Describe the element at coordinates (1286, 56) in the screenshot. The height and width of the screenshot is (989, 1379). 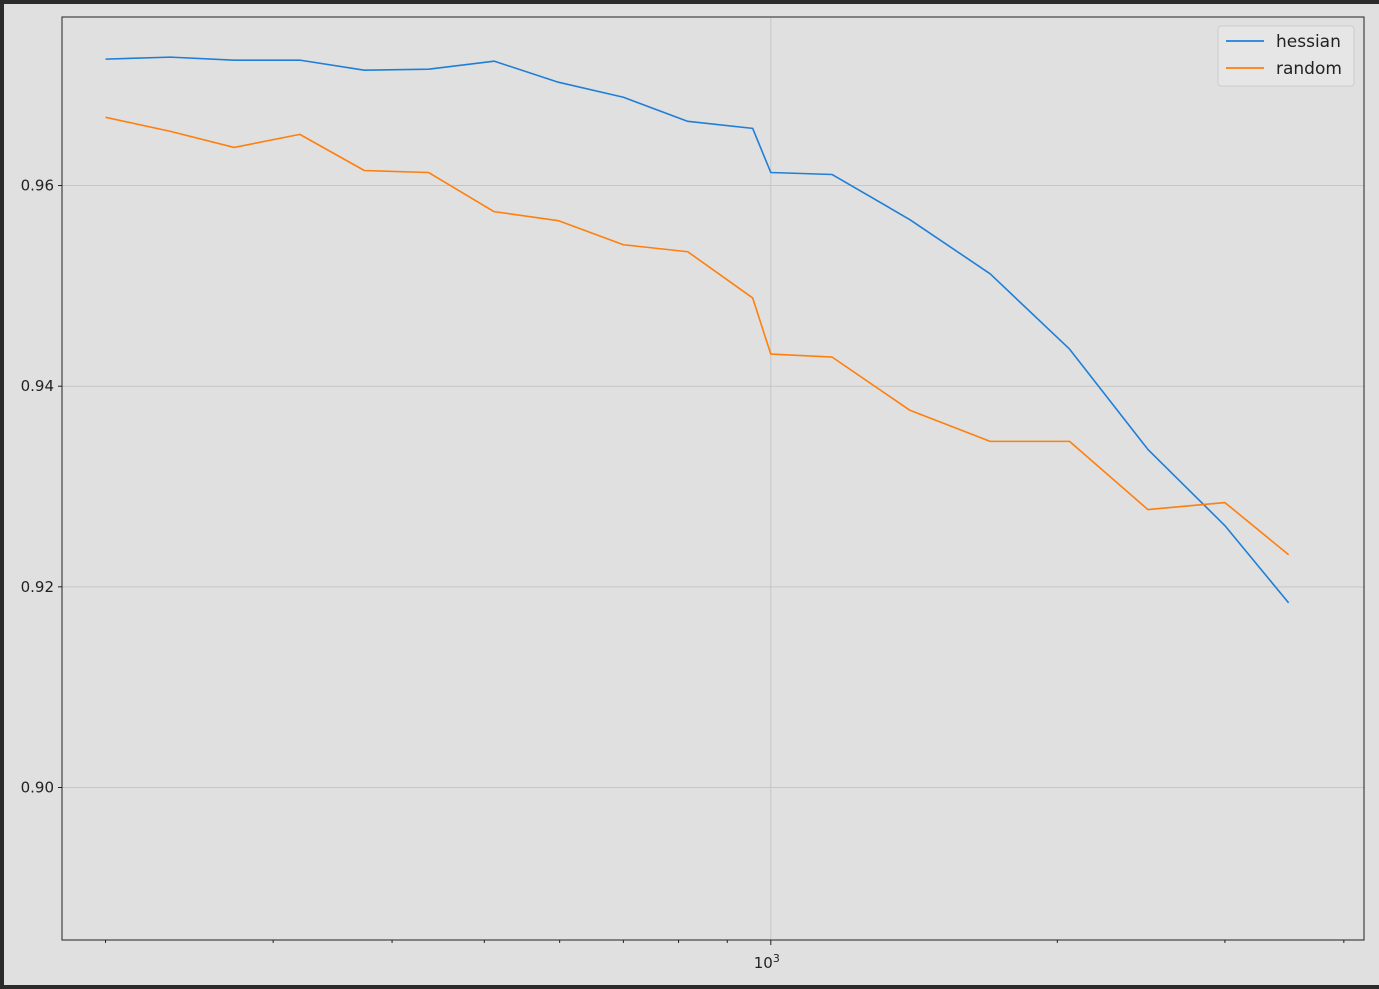
I see `legend: hessian random` at that location.